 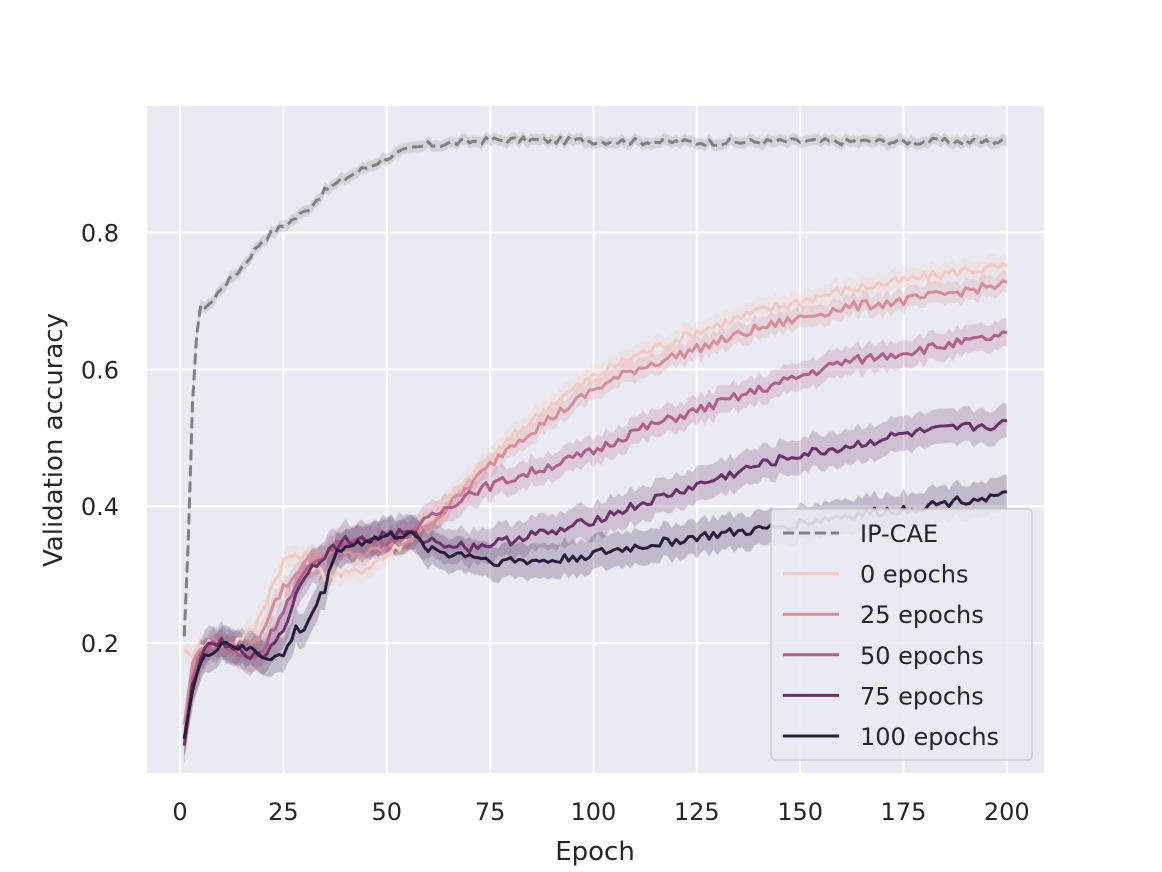 What do you see at coordinates (800, 812) in the screenshot?
I see `x-tick-label: 150` at bounding box center [800, 812].